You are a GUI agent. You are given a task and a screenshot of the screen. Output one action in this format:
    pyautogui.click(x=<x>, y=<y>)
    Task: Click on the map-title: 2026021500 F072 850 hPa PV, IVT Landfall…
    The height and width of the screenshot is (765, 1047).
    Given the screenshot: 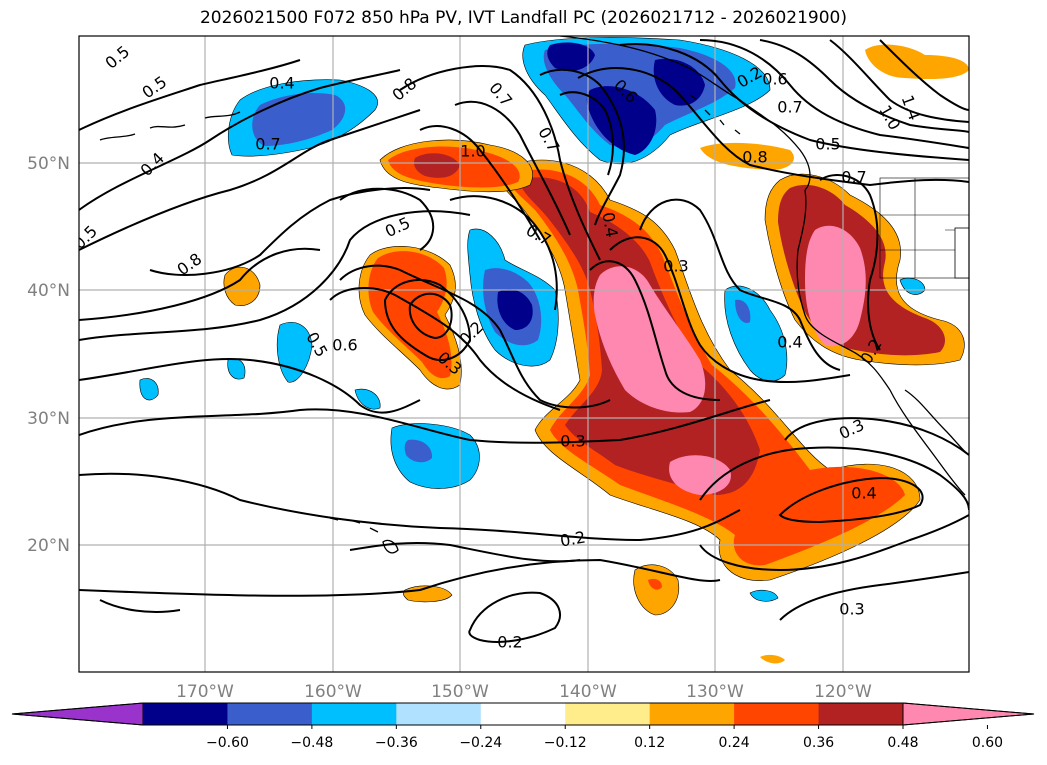 What is the action you would take?
    pyautogui.click(x=523, y=18)
    